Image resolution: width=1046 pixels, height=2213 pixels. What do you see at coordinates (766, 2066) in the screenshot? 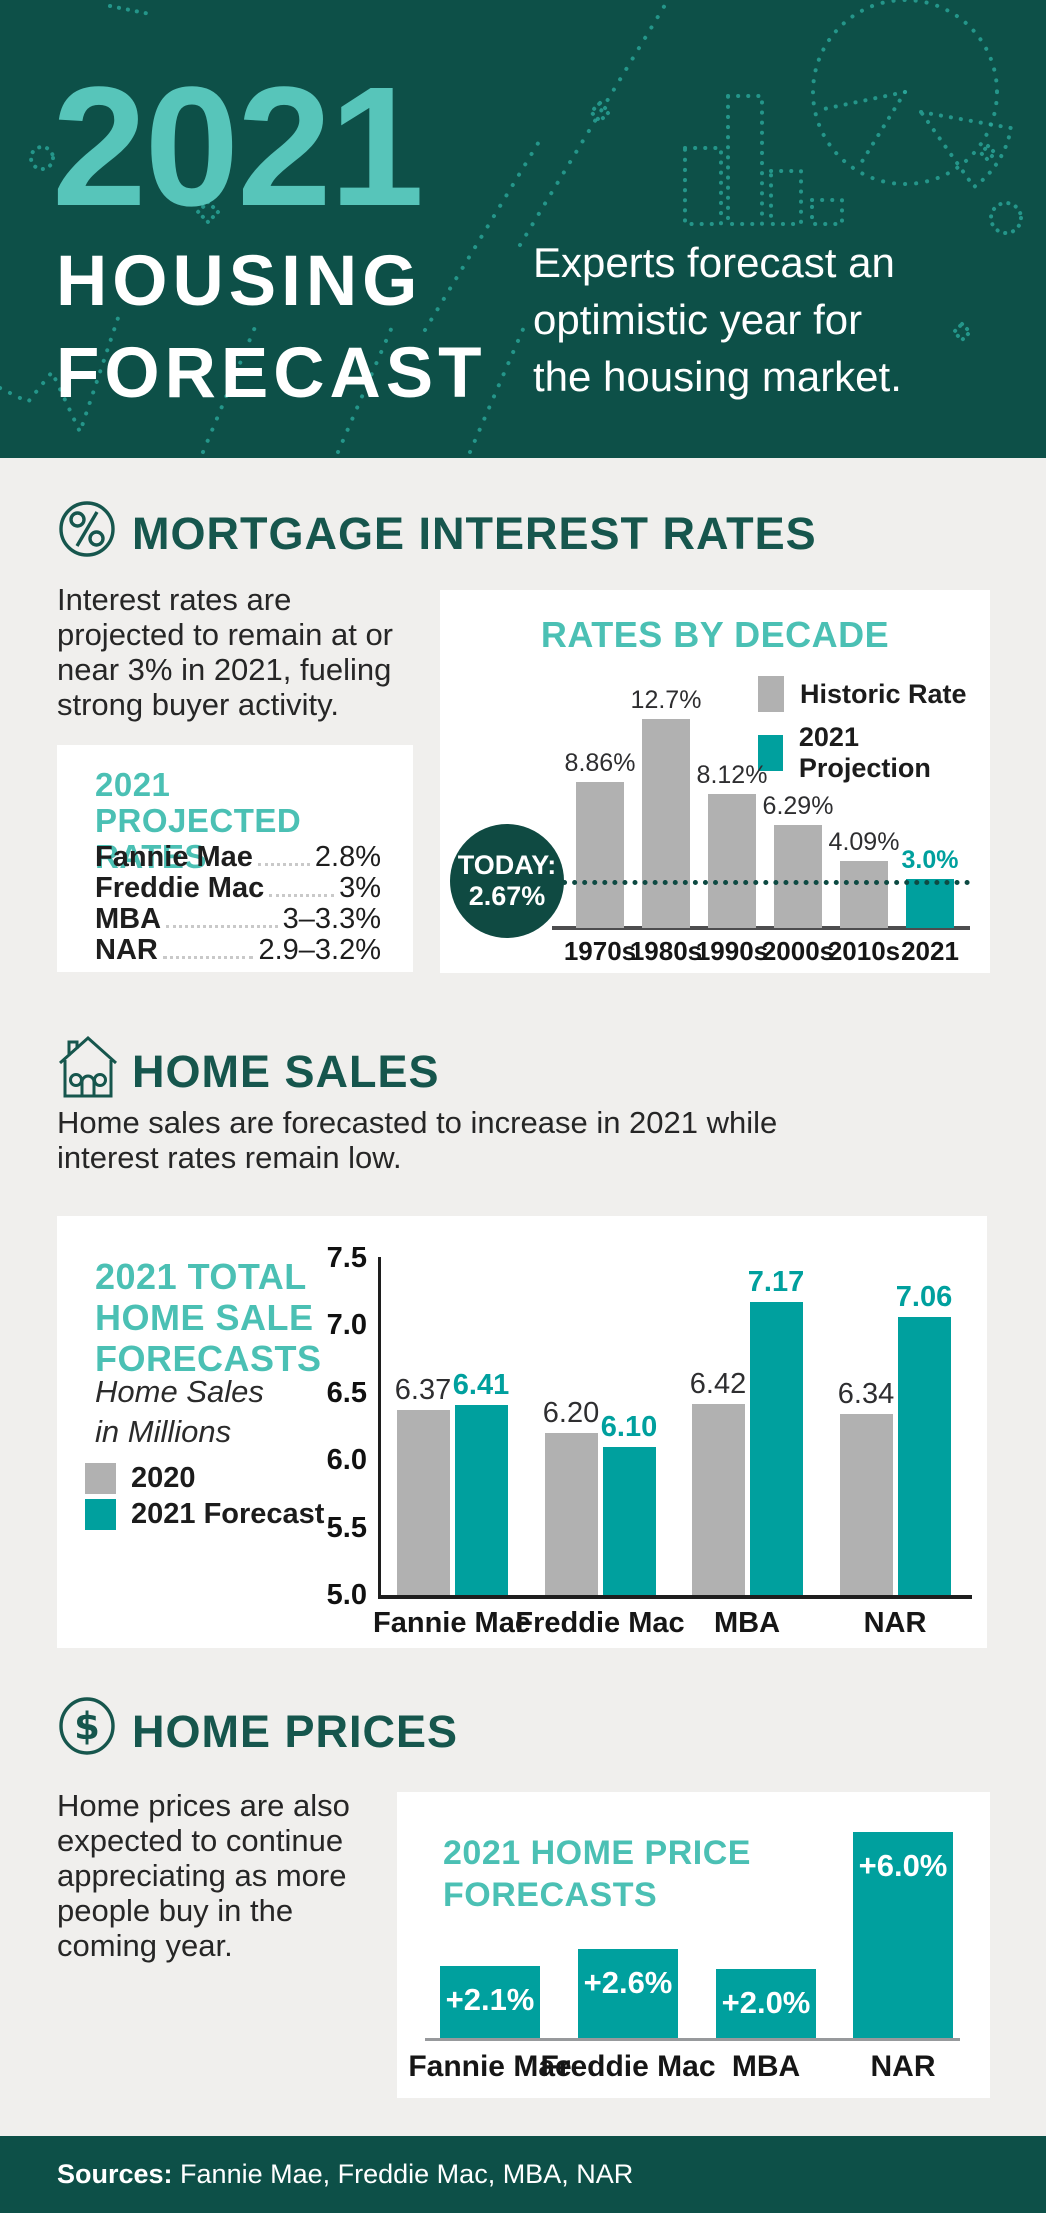
I see `category-label: MBA` at bounding box center [766, 2066].